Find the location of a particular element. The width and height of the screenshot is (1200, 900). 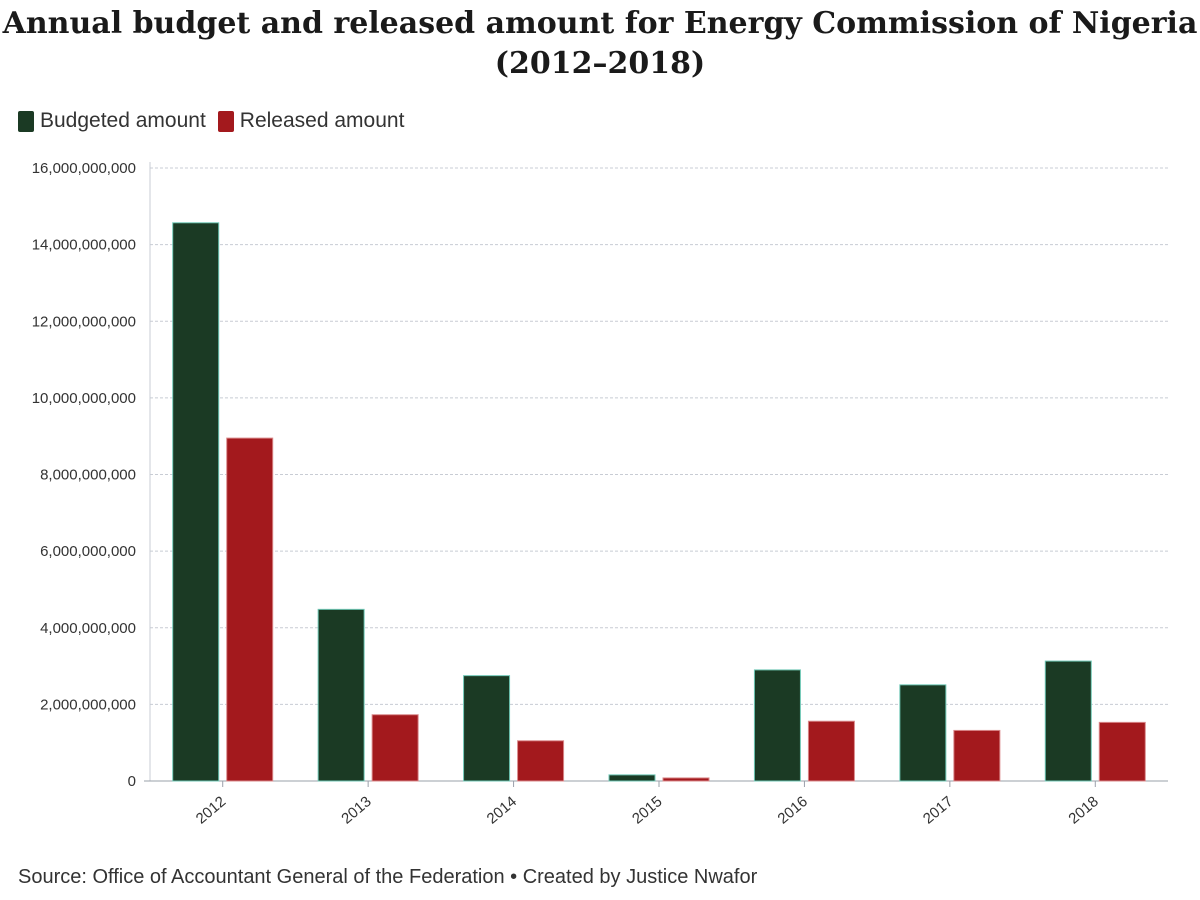

x-tick-label-2015: 2015 is located at coordinates (647, 810).